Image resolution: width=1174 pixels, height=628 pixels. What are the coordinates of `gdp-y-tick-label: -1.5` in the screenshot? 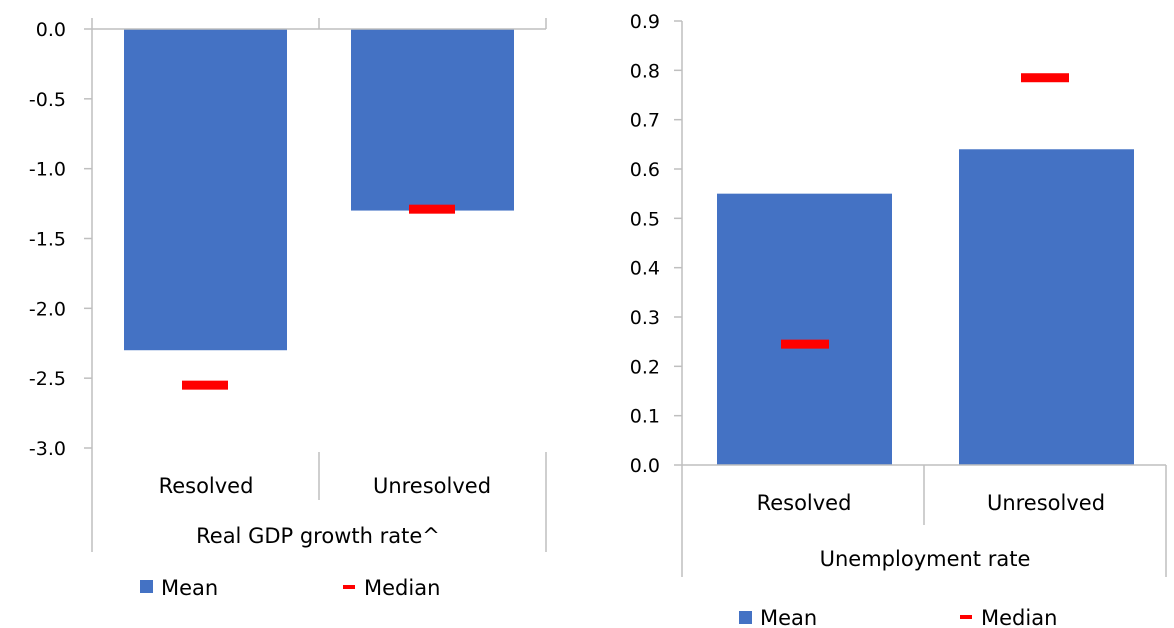 It's located at (47, 240).